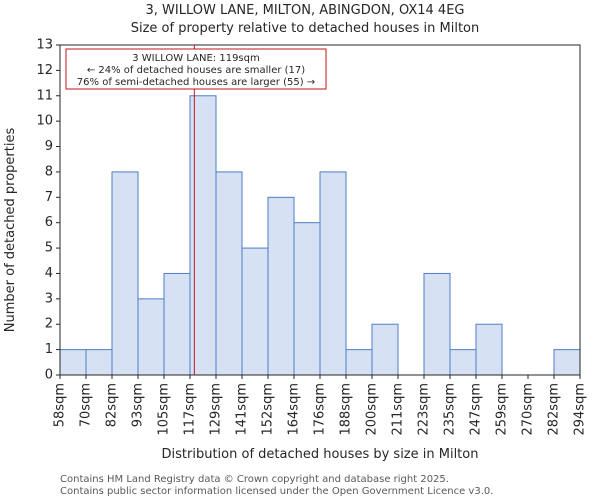 This screenshot has height=500, width=600. Describe the element at coordinates (567, 362) in the screenshot. I see `bar-282sqm` at that location.